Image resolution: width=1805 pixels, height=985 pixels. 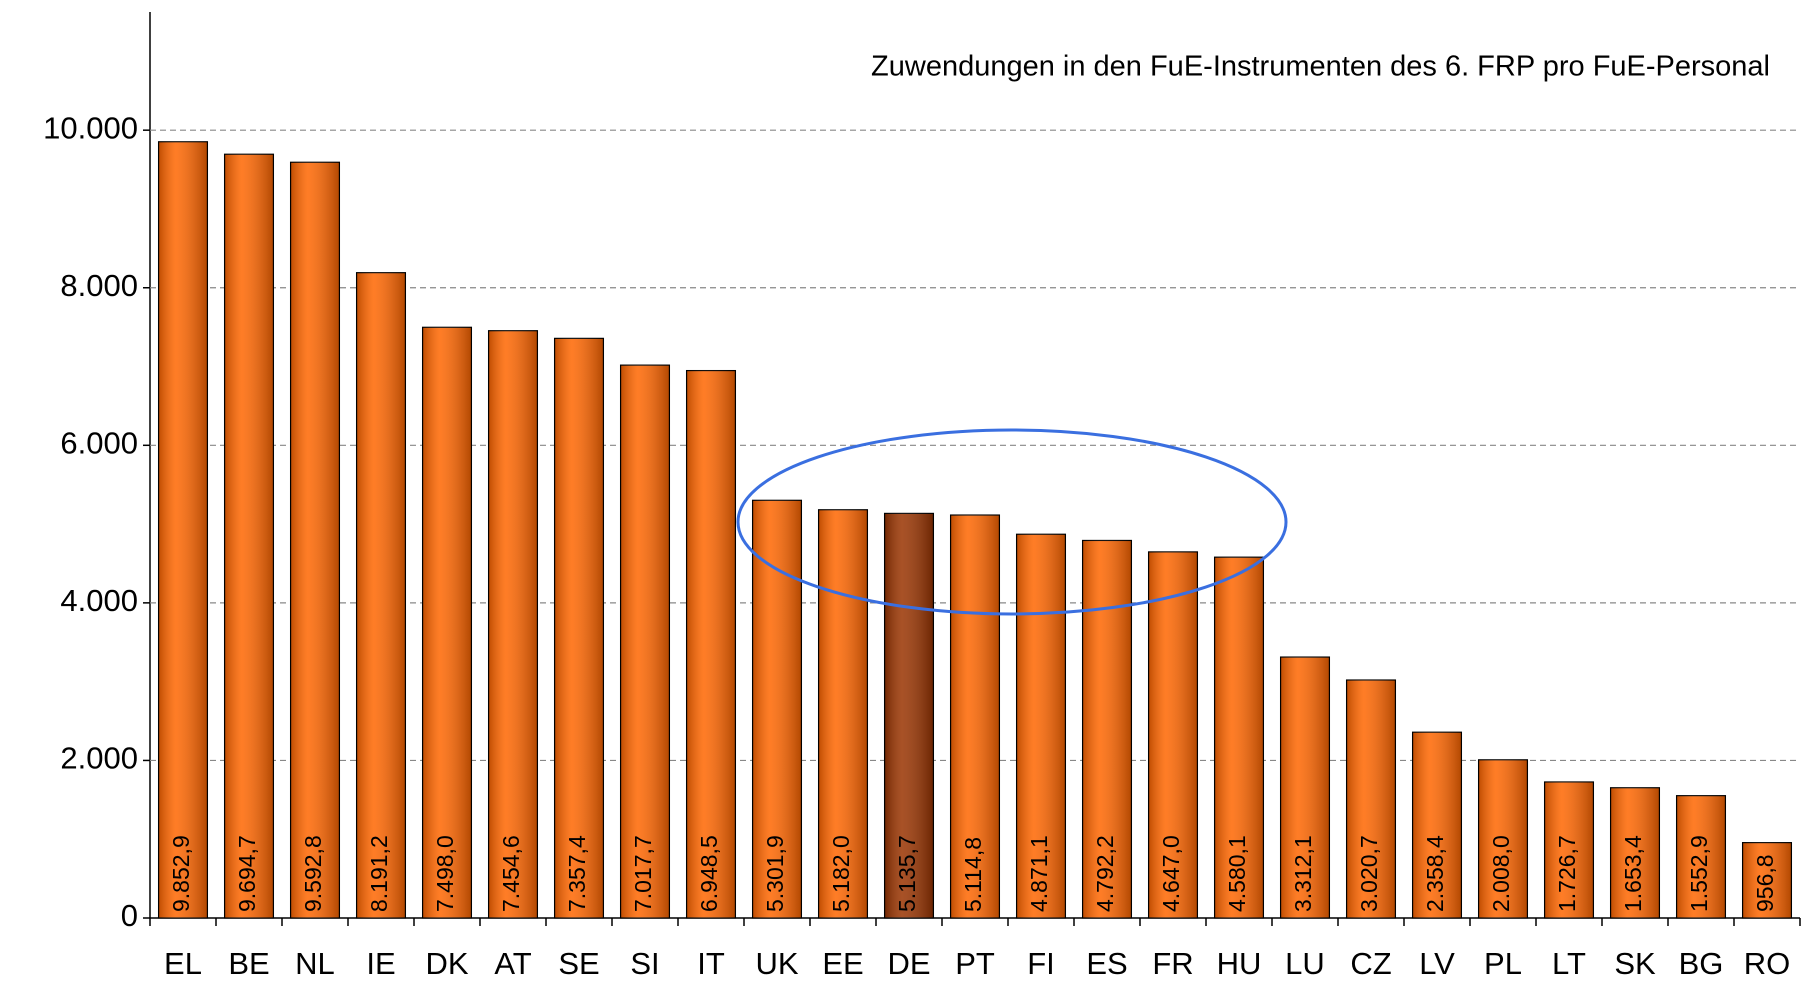 What do you see at coordinates (1767, 963) in the screenshot?
I see `x-tick-label: RO` at bounding box center [1767, 963].